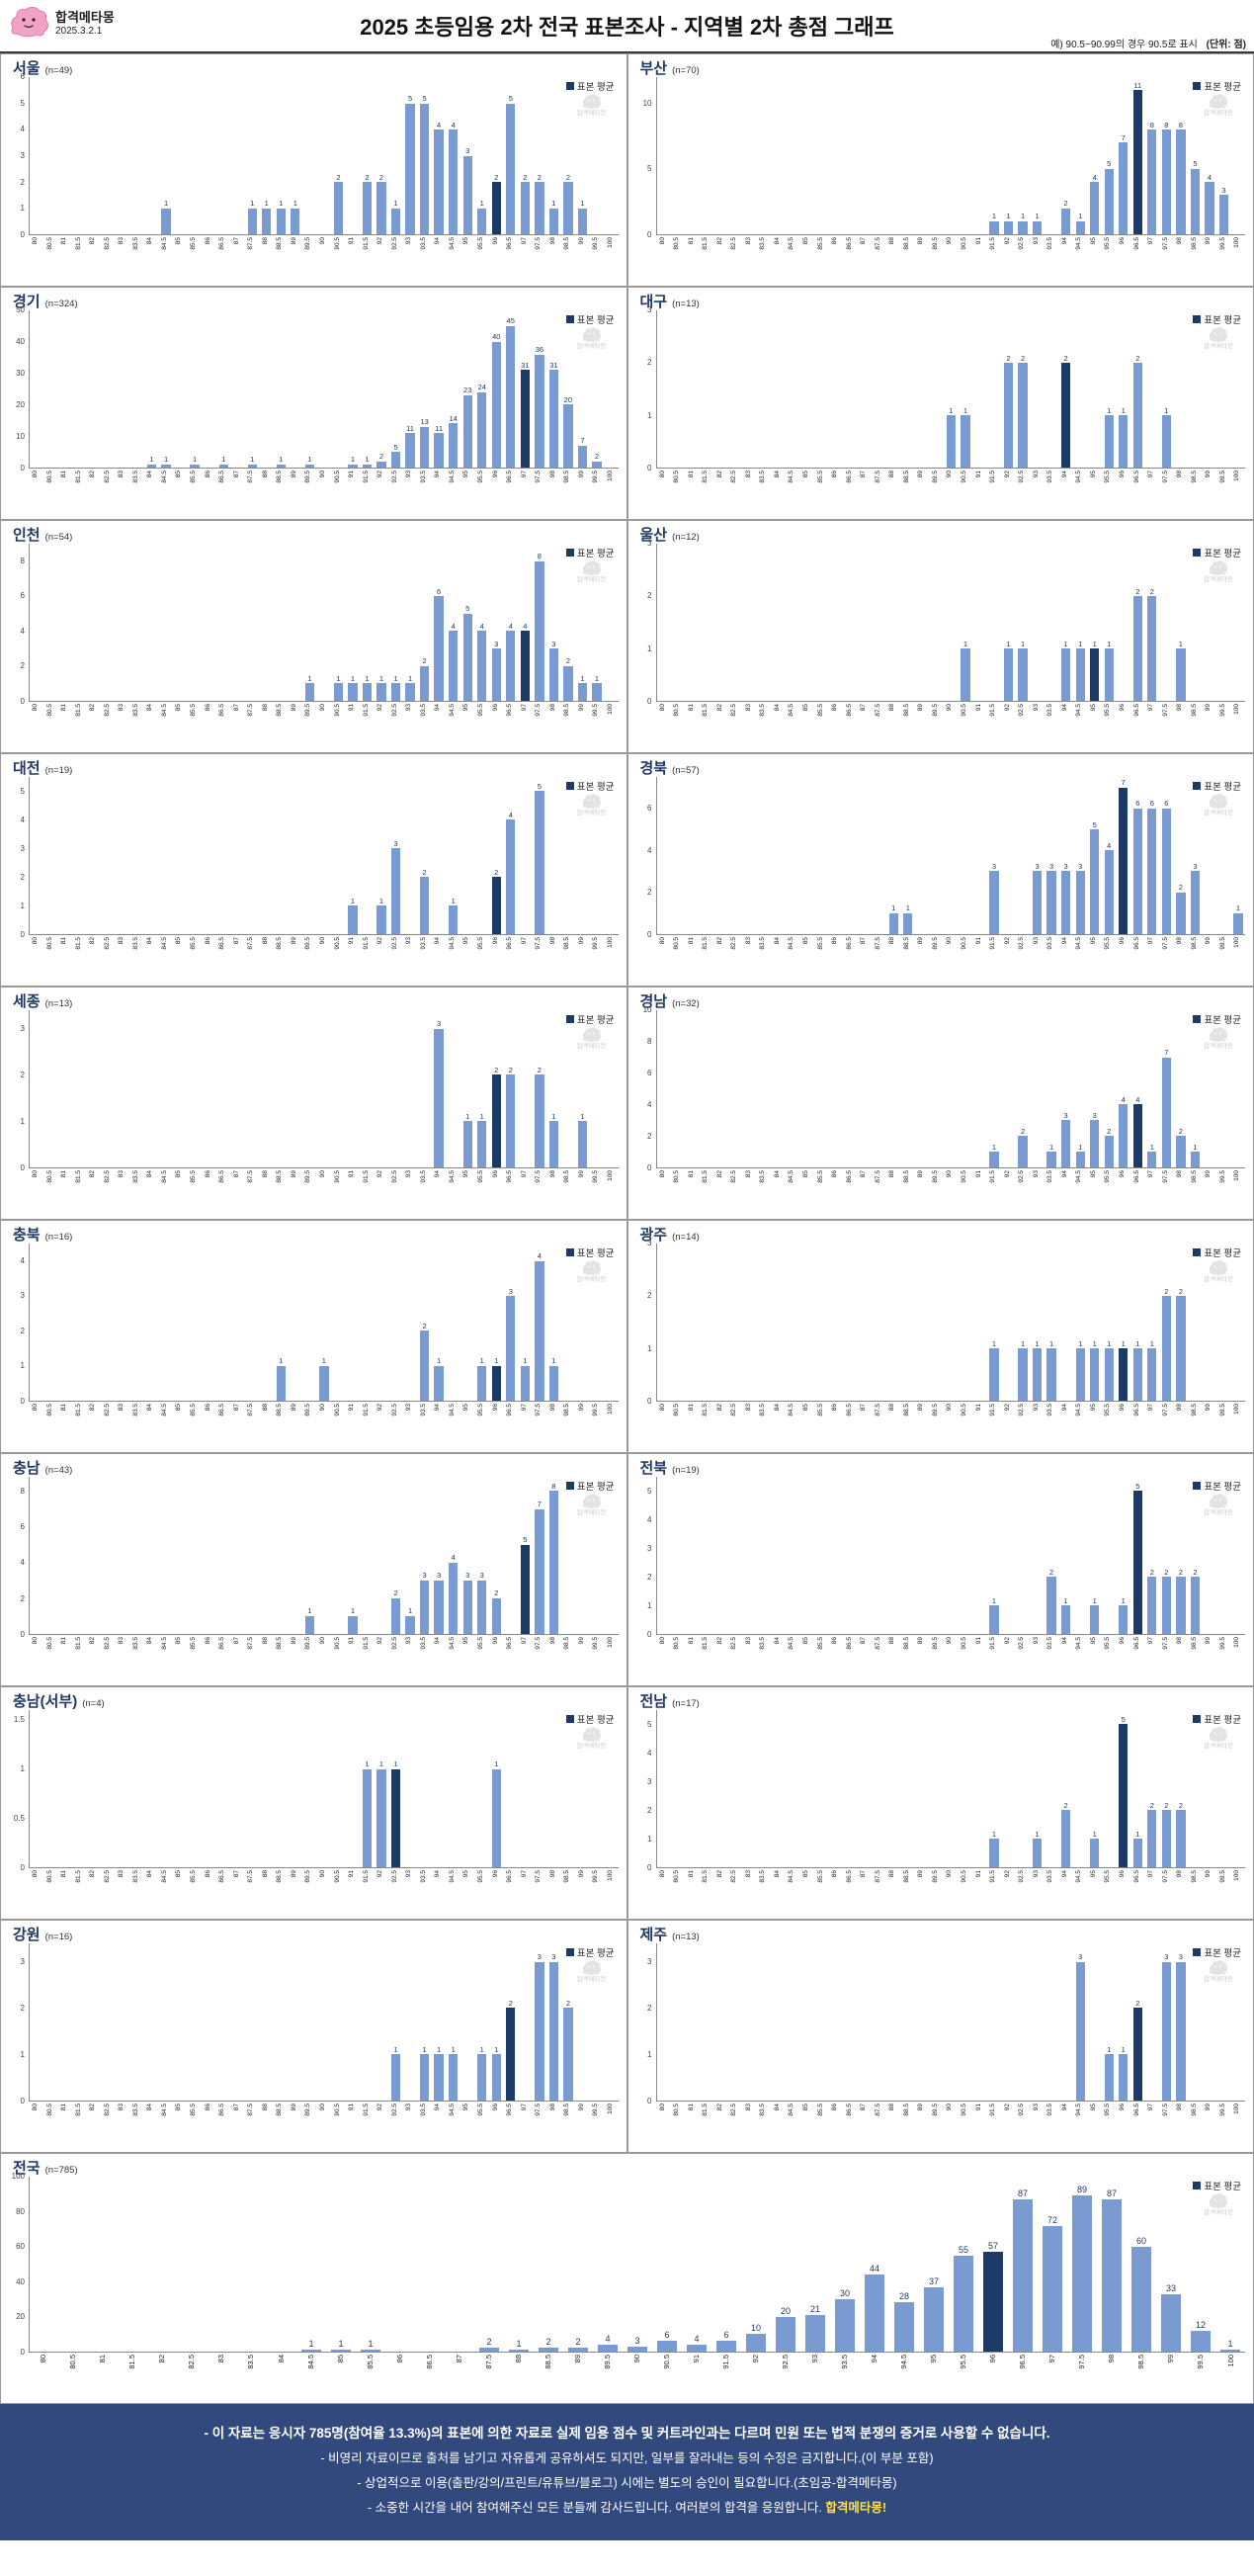  I want to click on x-tick: 86.5, so click(850, 1193).